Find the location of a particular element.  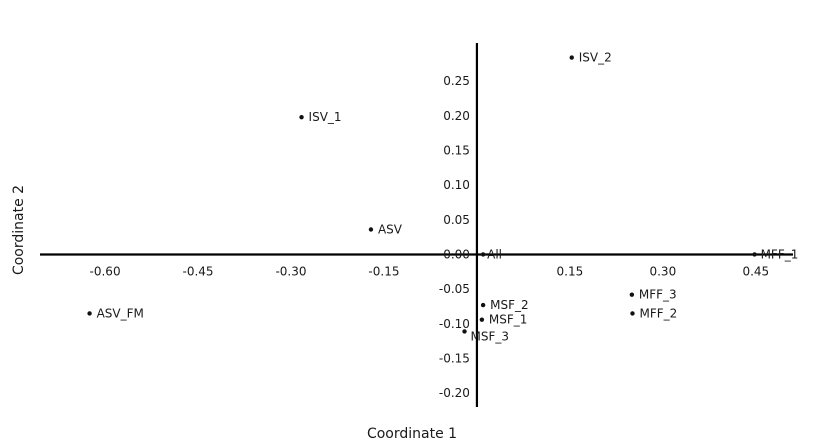

data-point-label: MFF_2 is located at coordinates (658, 313).